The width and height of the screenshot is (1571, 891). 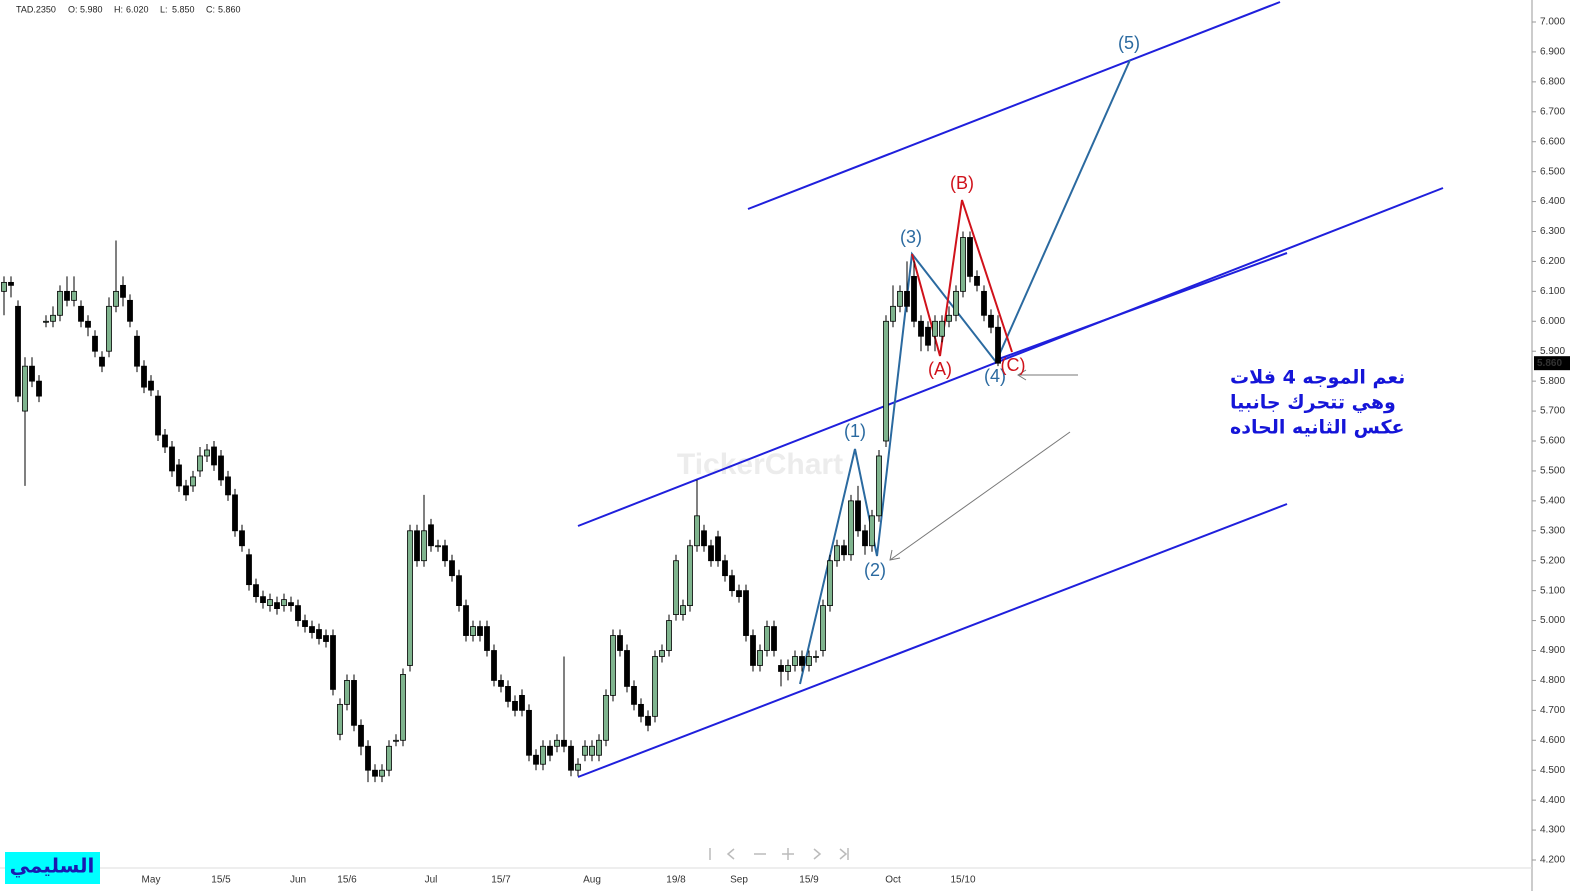 I want to click on y-tick-label: 5.900, so click(x=1552, y=351).